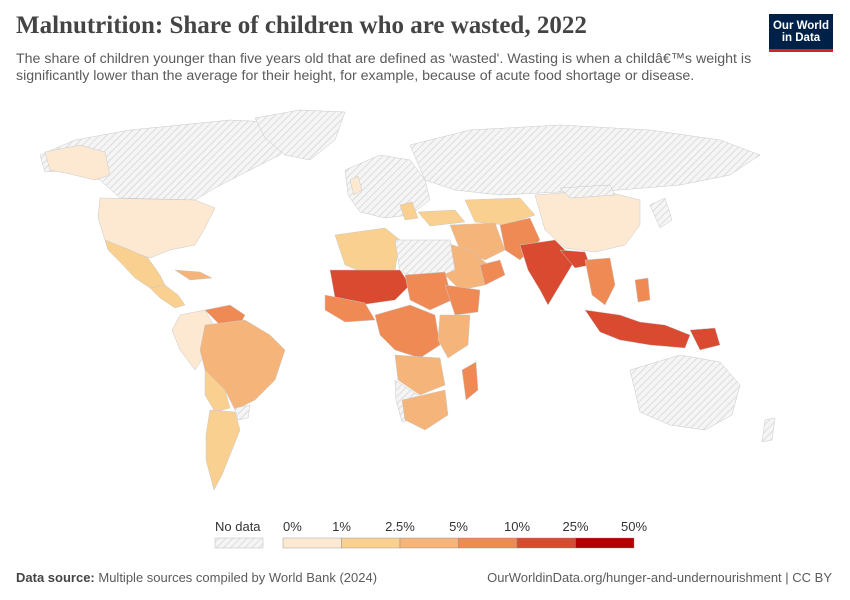 The image size is (850, 600). I want to click on region-india, so click(547, 272).